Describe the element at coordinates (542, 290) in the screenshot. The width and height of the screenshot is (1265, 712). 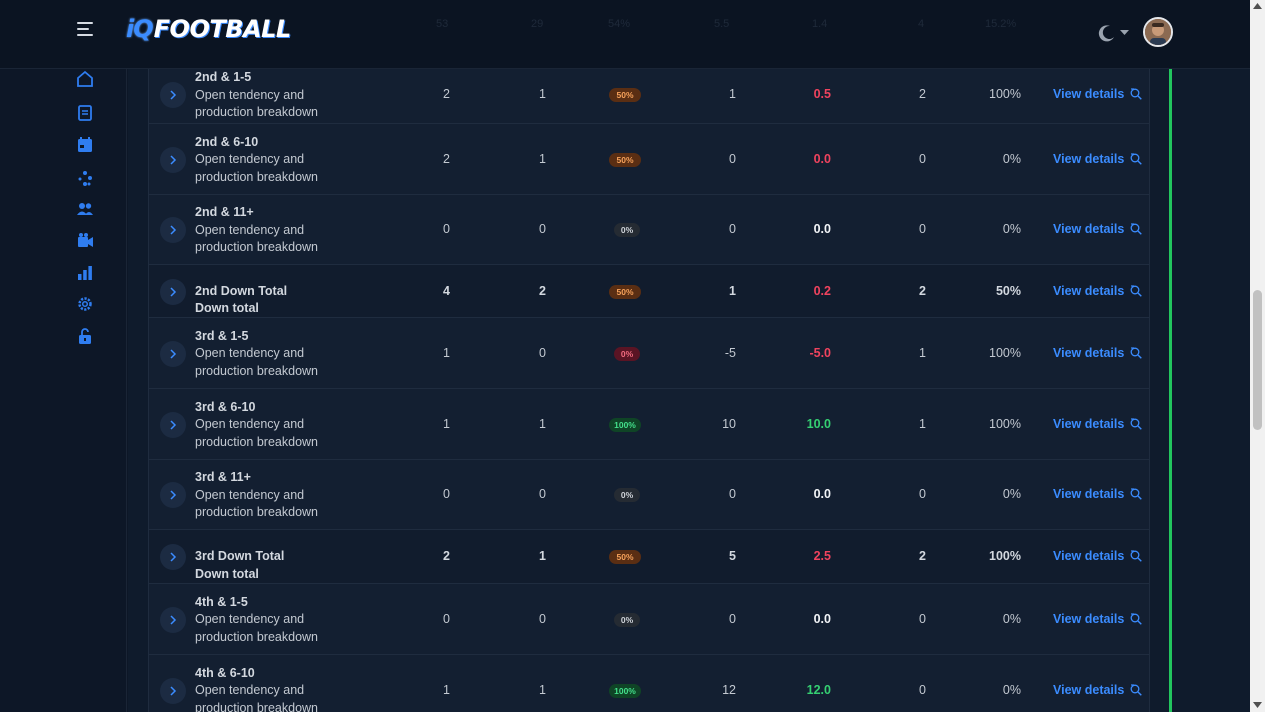
I see `success-value: 2` at that location.